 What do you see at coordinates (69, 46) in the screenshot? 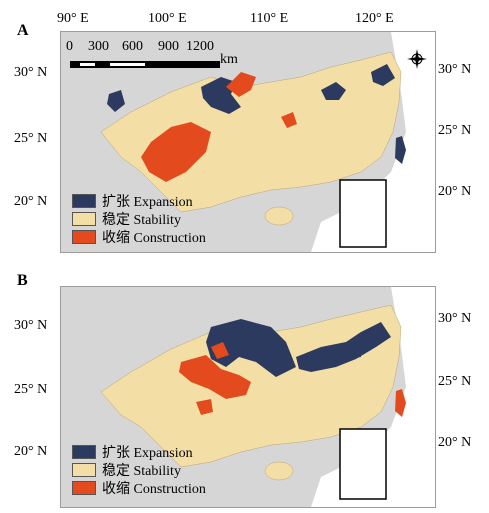
I see `scale-label: 0` at bounding box center [69, 46].